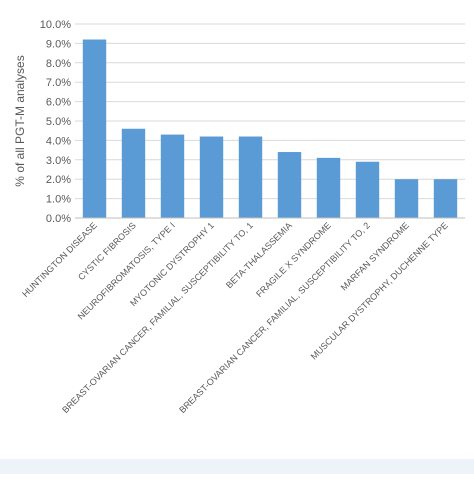 The height and width of the screenshot is (479, 474). Describe the element at coordinates (55, 25) in the screenshot. I see `y-tick-label: 10.0%` at that location.